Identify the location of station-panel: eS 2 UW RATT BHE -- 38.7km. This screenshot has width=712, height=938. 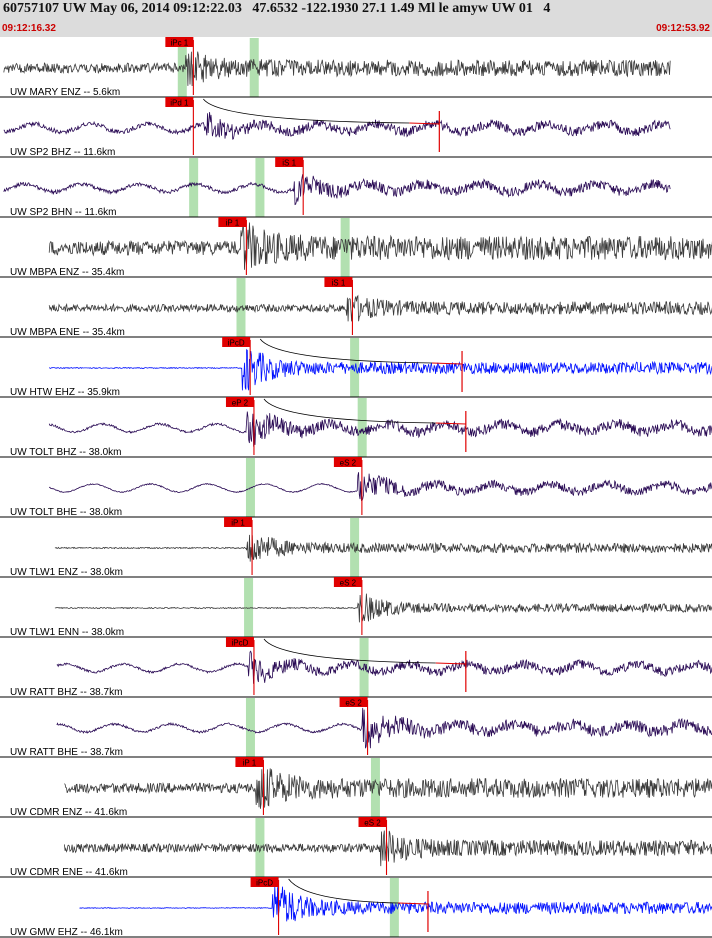
(356, 727).